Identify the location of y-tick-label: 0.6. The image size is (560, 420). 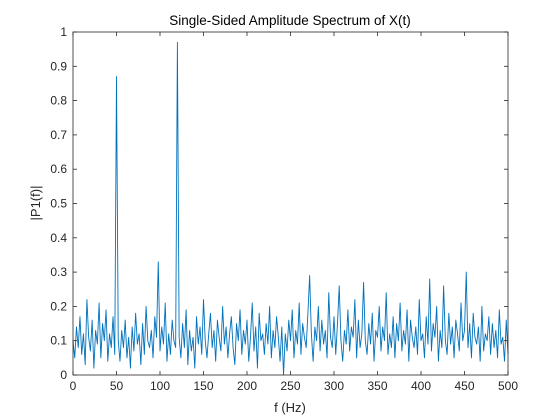
(58, 169).